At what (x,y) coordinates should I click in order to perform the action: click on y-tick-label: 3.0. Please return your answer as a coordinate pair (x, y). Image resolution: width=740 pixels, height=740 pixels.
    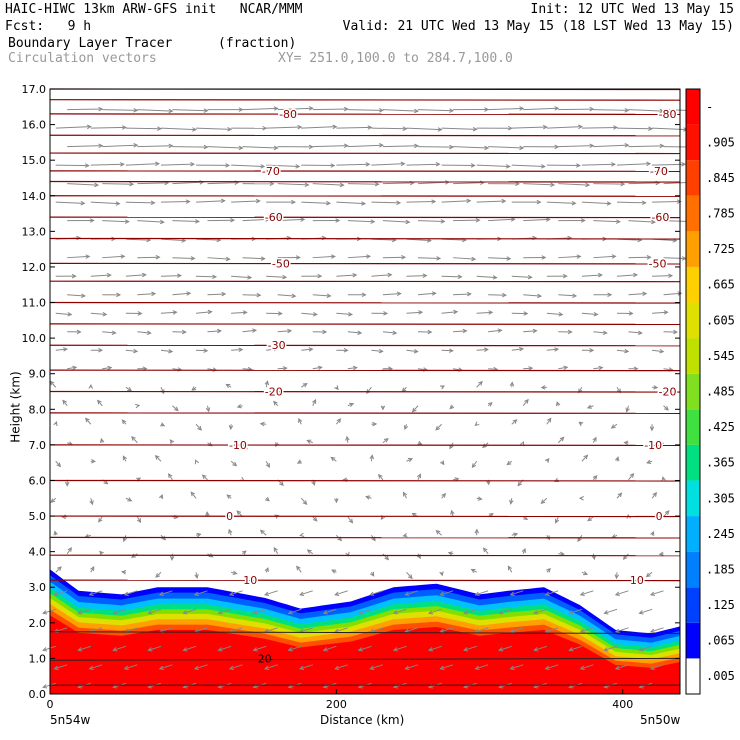
    Looking at the image, I should click on (38, 587).